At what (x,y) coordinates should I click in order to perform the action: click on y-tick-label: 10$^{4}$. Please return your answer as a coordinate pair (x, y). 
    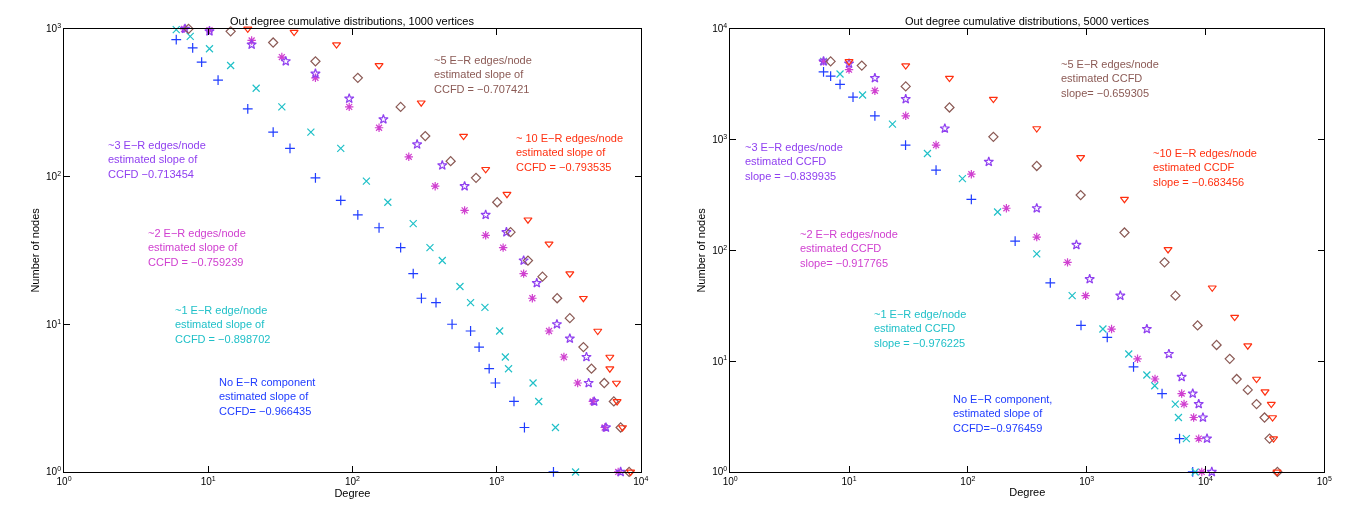
    Looking at the image, I should click on (720, 28).